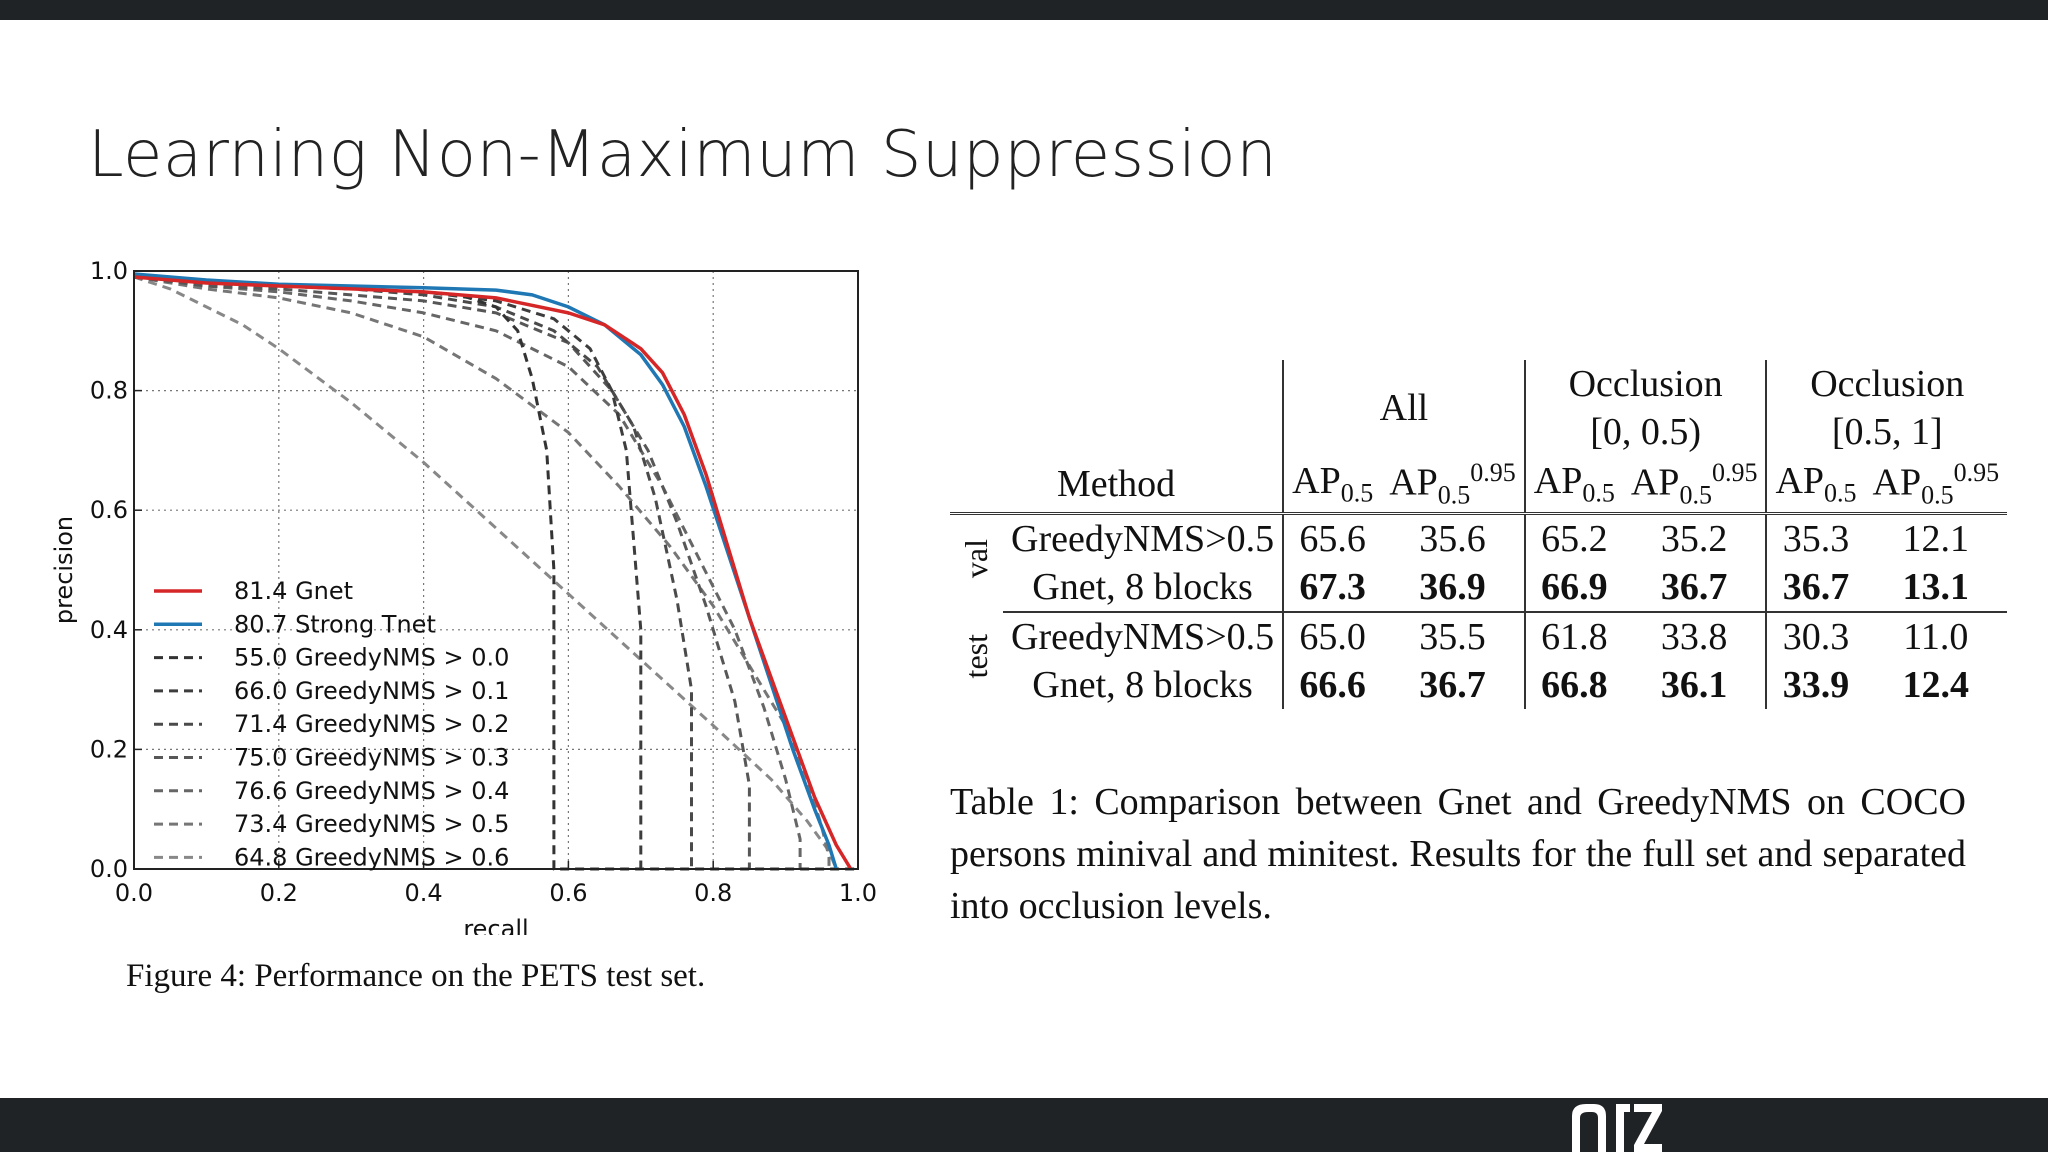 The height and width of the screenshot is (1152, 2048). Describe the element at coordinates (1332, 588) in the screenshot. I see `table-cell: 67.3` at that location.